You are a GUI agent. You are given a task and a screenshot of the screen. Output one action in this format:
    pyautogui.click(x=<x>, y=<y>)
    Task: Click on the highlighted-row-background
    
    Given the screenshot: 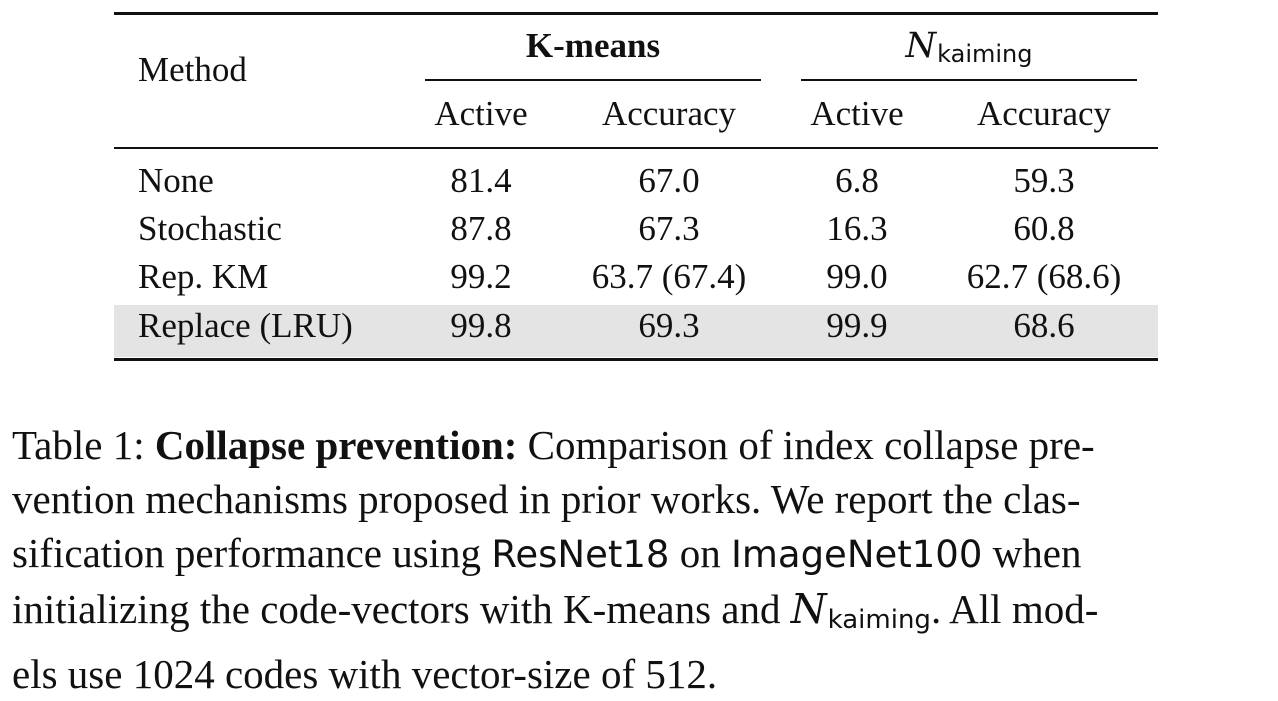 What is the action you would take?
    pyautogui.click(x=636, y=331)
    